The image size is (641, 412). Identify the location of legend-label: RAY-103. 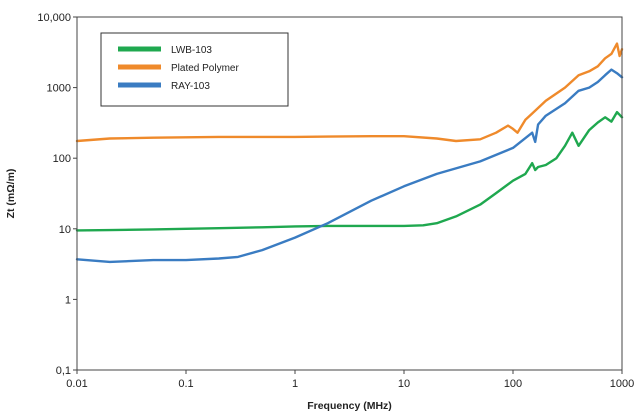
(190, 86).